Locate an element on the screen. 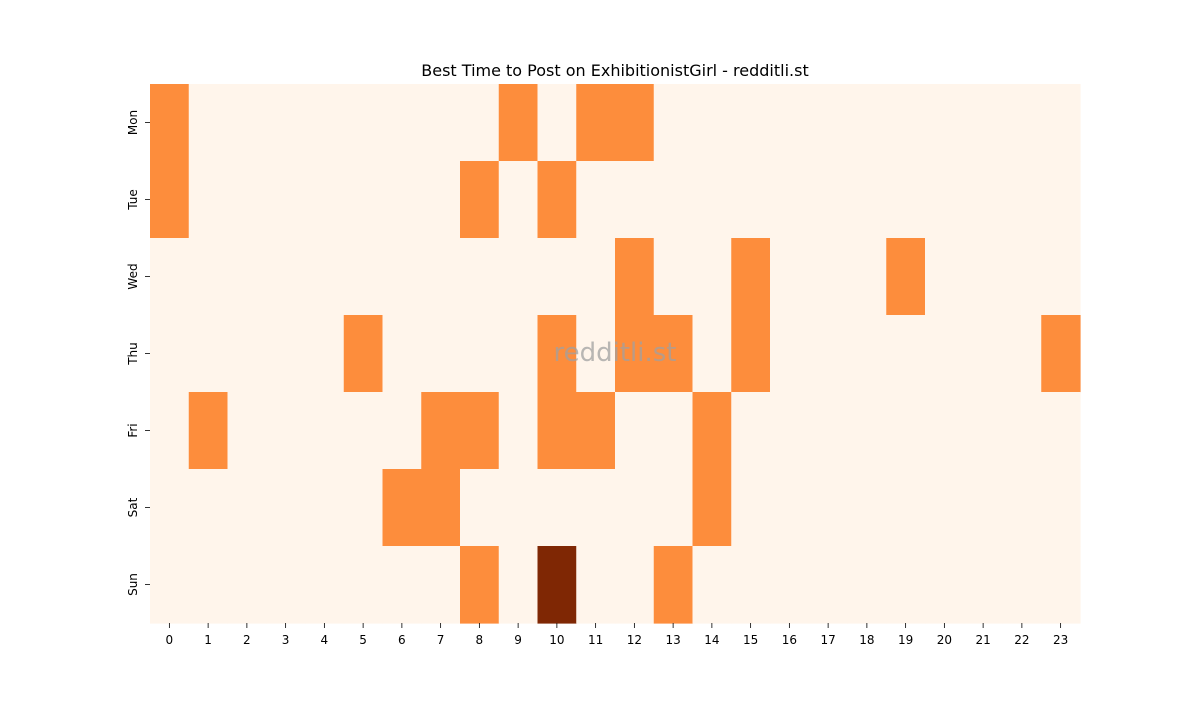 The width and height of the screenshot is (1200, 704). watermark-text: redditli.st is located at coordinates (615, 353).